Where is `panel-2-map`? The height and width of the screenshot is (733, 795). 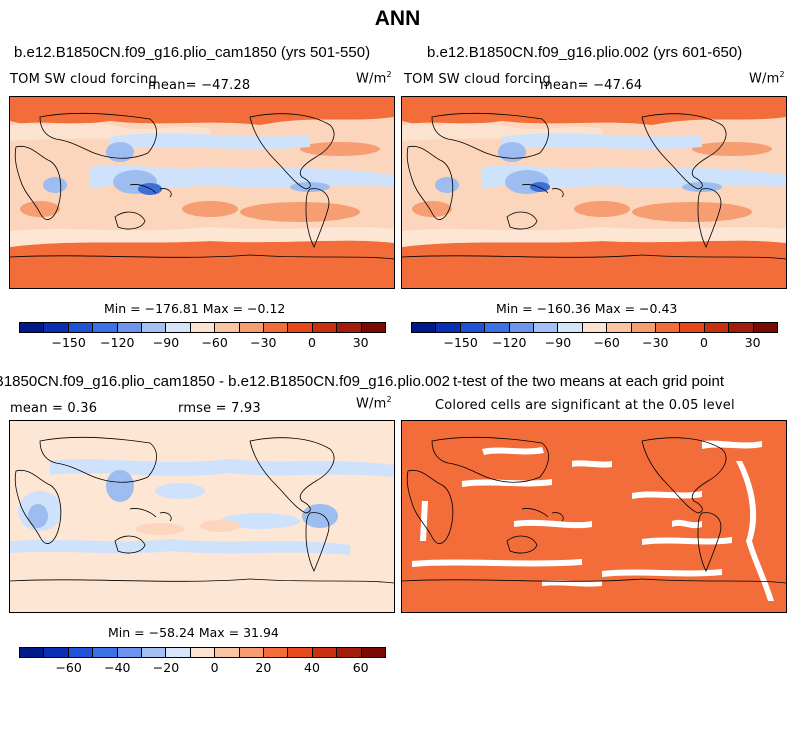 panel-2-map is located at coordinates (594, 192).